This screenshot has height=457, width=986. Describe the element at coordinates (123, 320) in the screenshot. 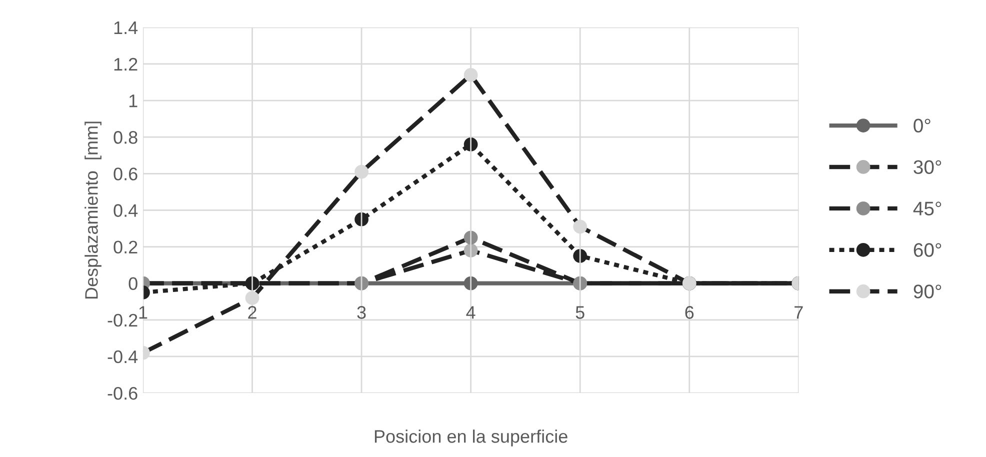

I see `y-tick-label: -0.2` at that location.